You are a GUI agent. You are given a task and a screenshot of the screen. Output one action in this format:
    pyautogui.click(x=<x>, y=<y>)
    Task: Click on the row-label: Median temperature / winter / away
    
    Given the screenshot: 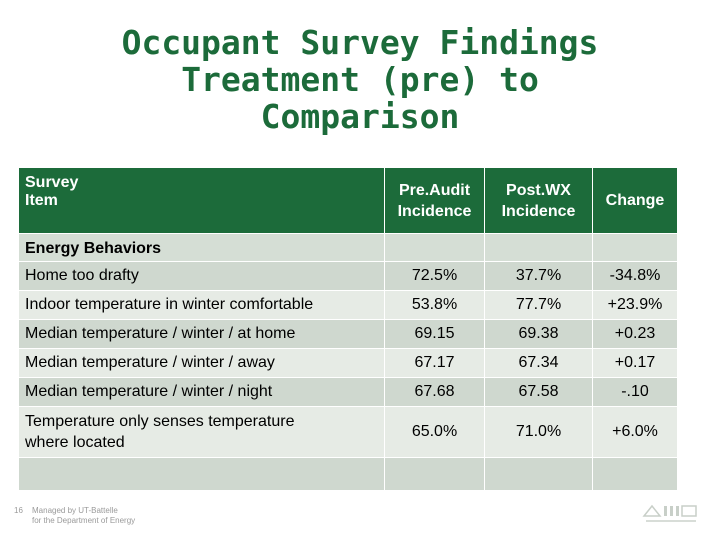 What is the action you would take?
    pyautogui.click(x=201, y=363)
    